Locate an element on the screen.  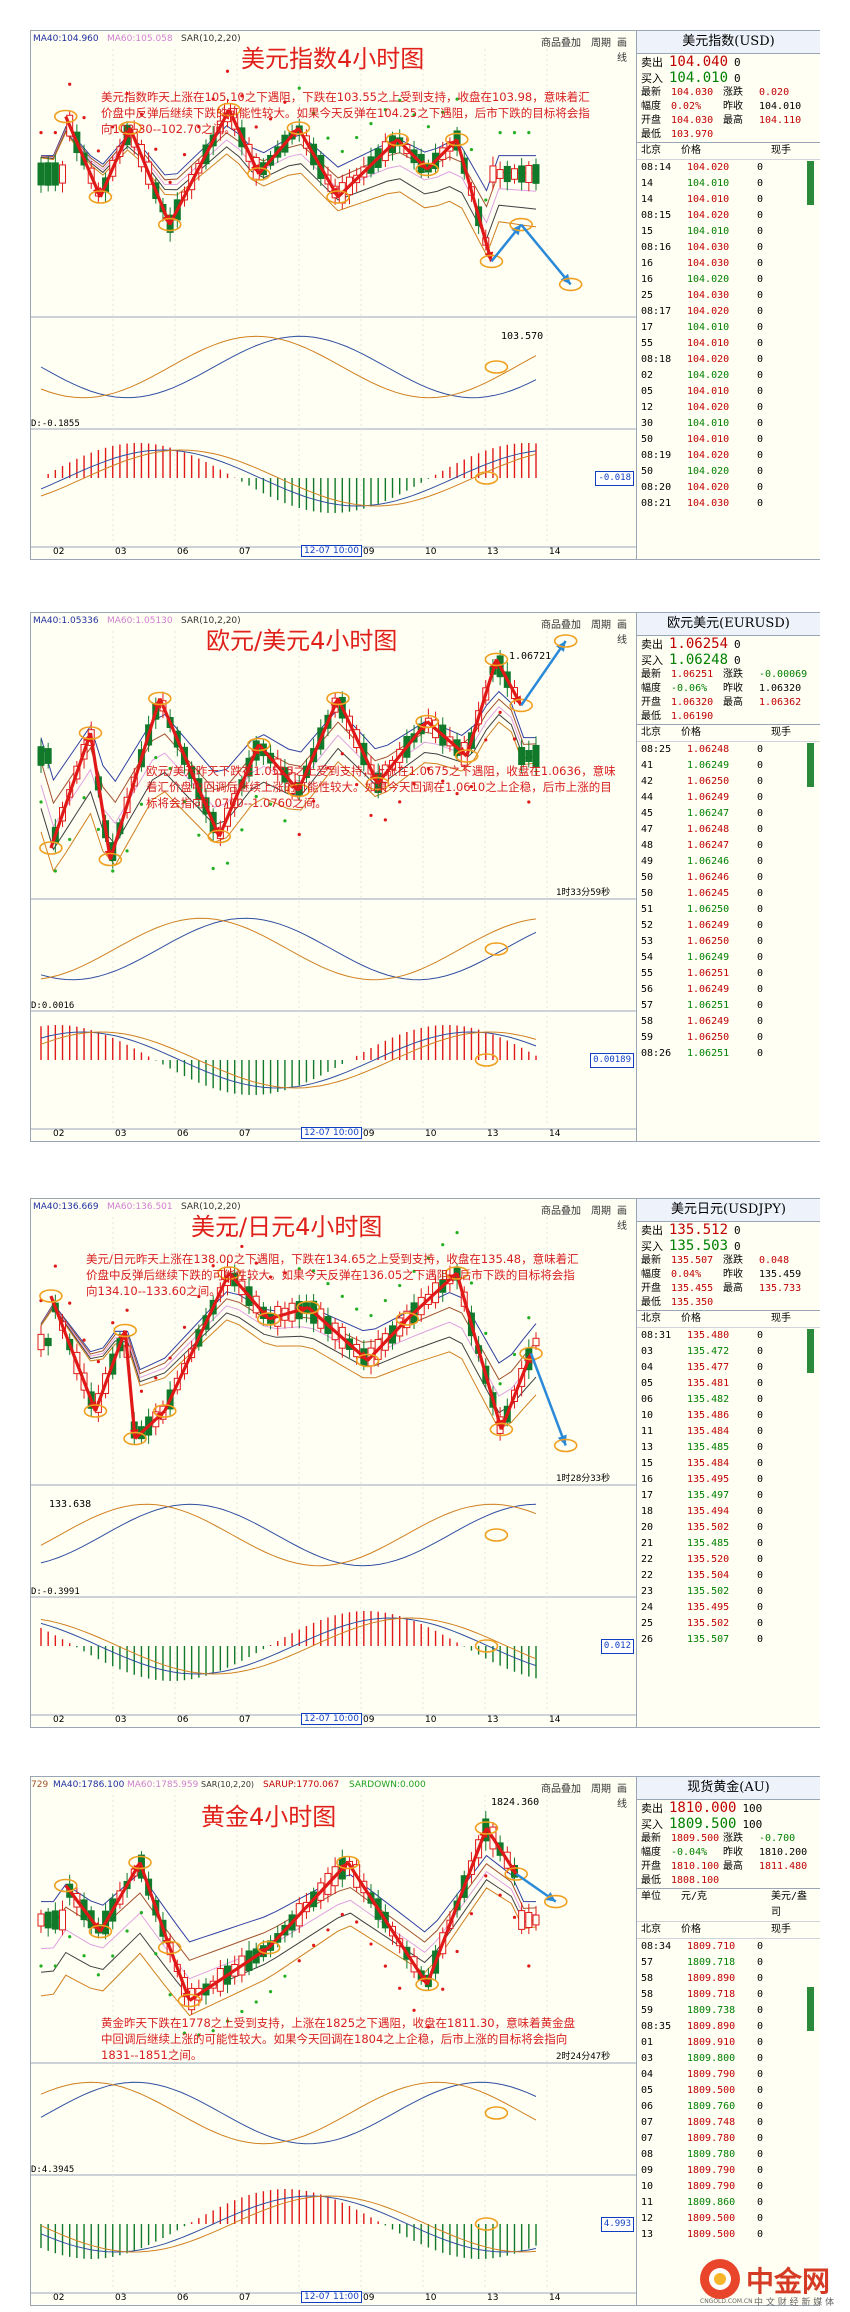
x-axis-label: 06 is located at coordinates (183, 2298).